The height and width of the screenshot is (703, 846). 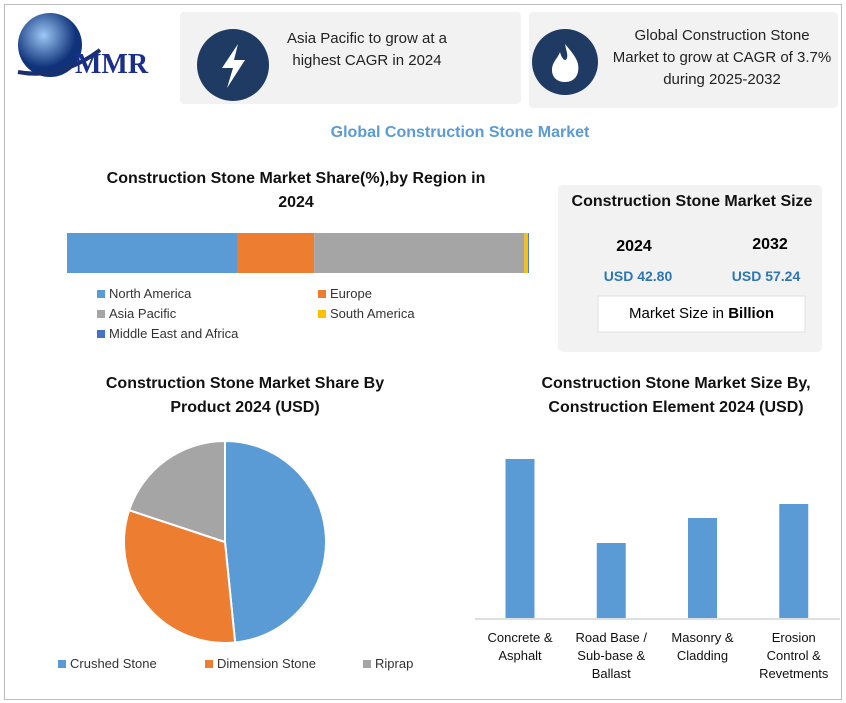 What do you see at coordinates (702, 646) in the screenshot?
I see `x-tick-label: Masonry & Cladding` at bounding box center [702, 646].